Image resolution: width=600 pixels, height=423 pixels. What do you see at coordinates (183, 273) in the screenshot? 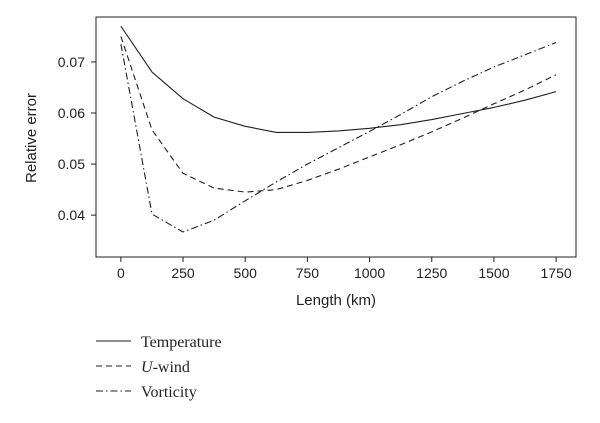
I see `x-tick-label: 250` at bounding box center [183, 273].